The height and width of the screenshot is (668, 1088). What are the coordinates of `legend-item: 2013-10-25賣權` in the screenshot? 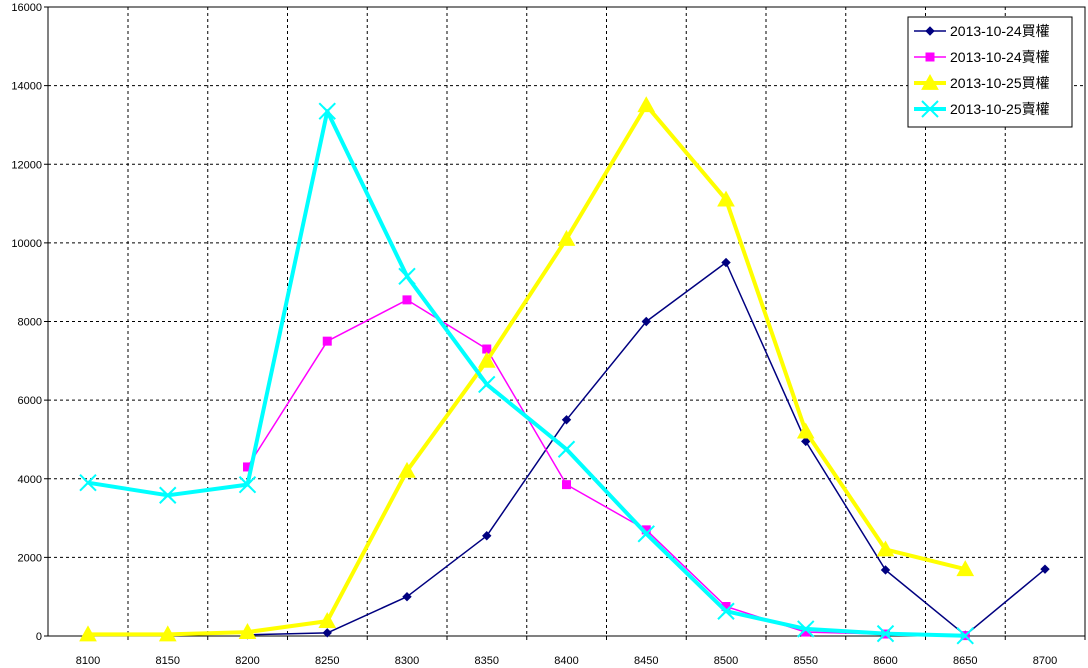 It's located at (982, 109).